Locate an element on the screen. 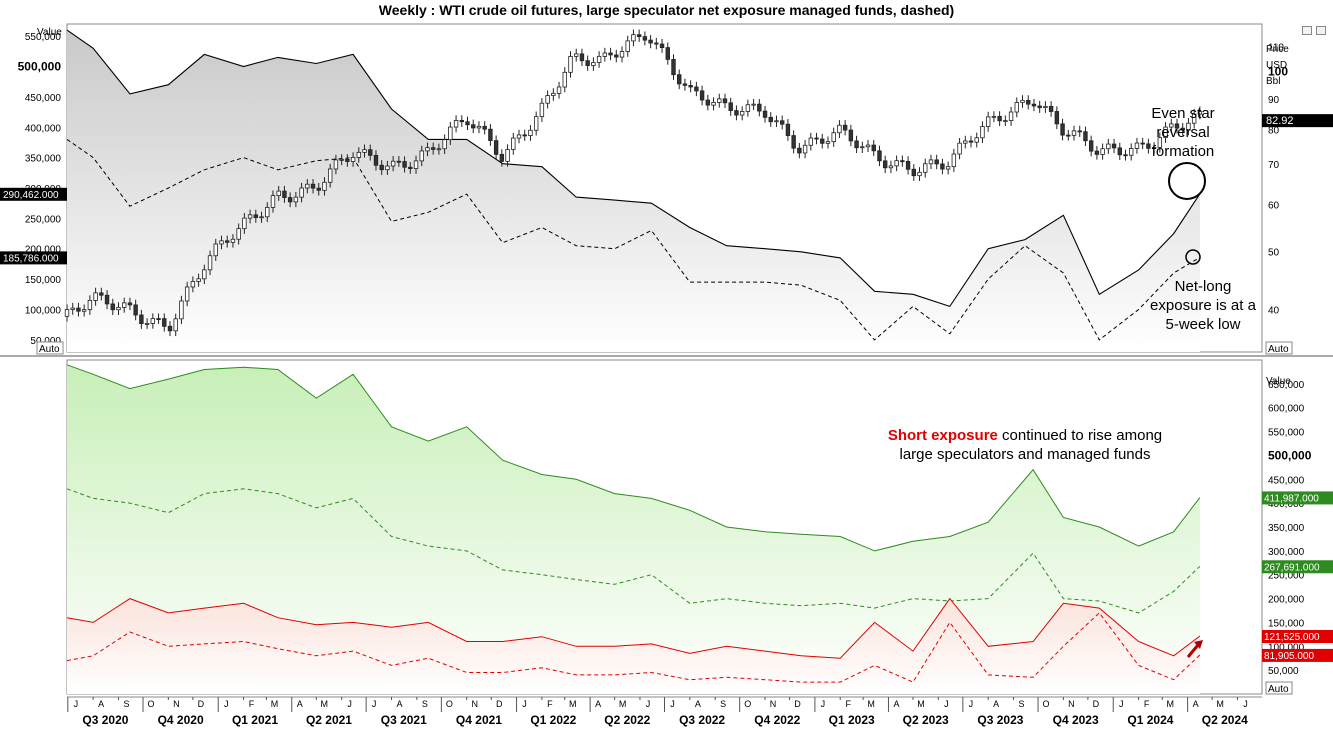  x-axis-quarter-label: Q3 2020 is located at coordinates (105, 720).